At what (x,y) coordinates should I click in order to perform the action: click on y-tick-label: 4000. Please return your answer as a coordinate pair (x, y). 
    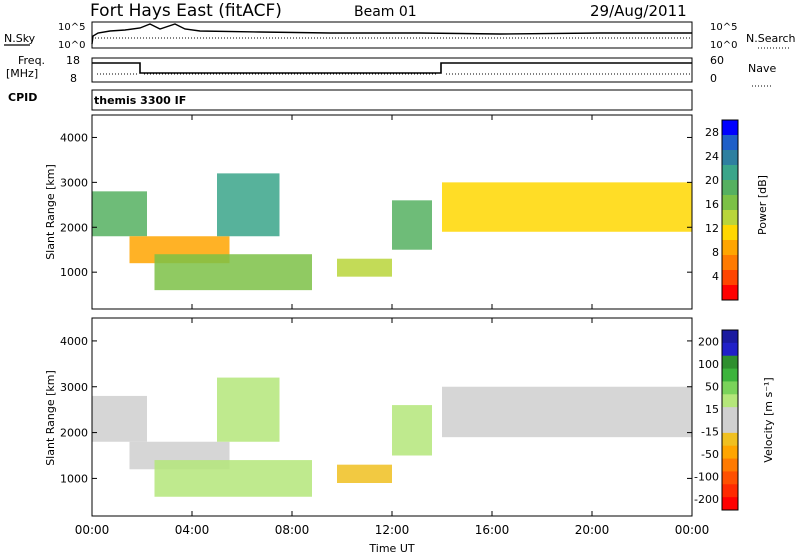
    Looking at the image, I should click on (74, 137).